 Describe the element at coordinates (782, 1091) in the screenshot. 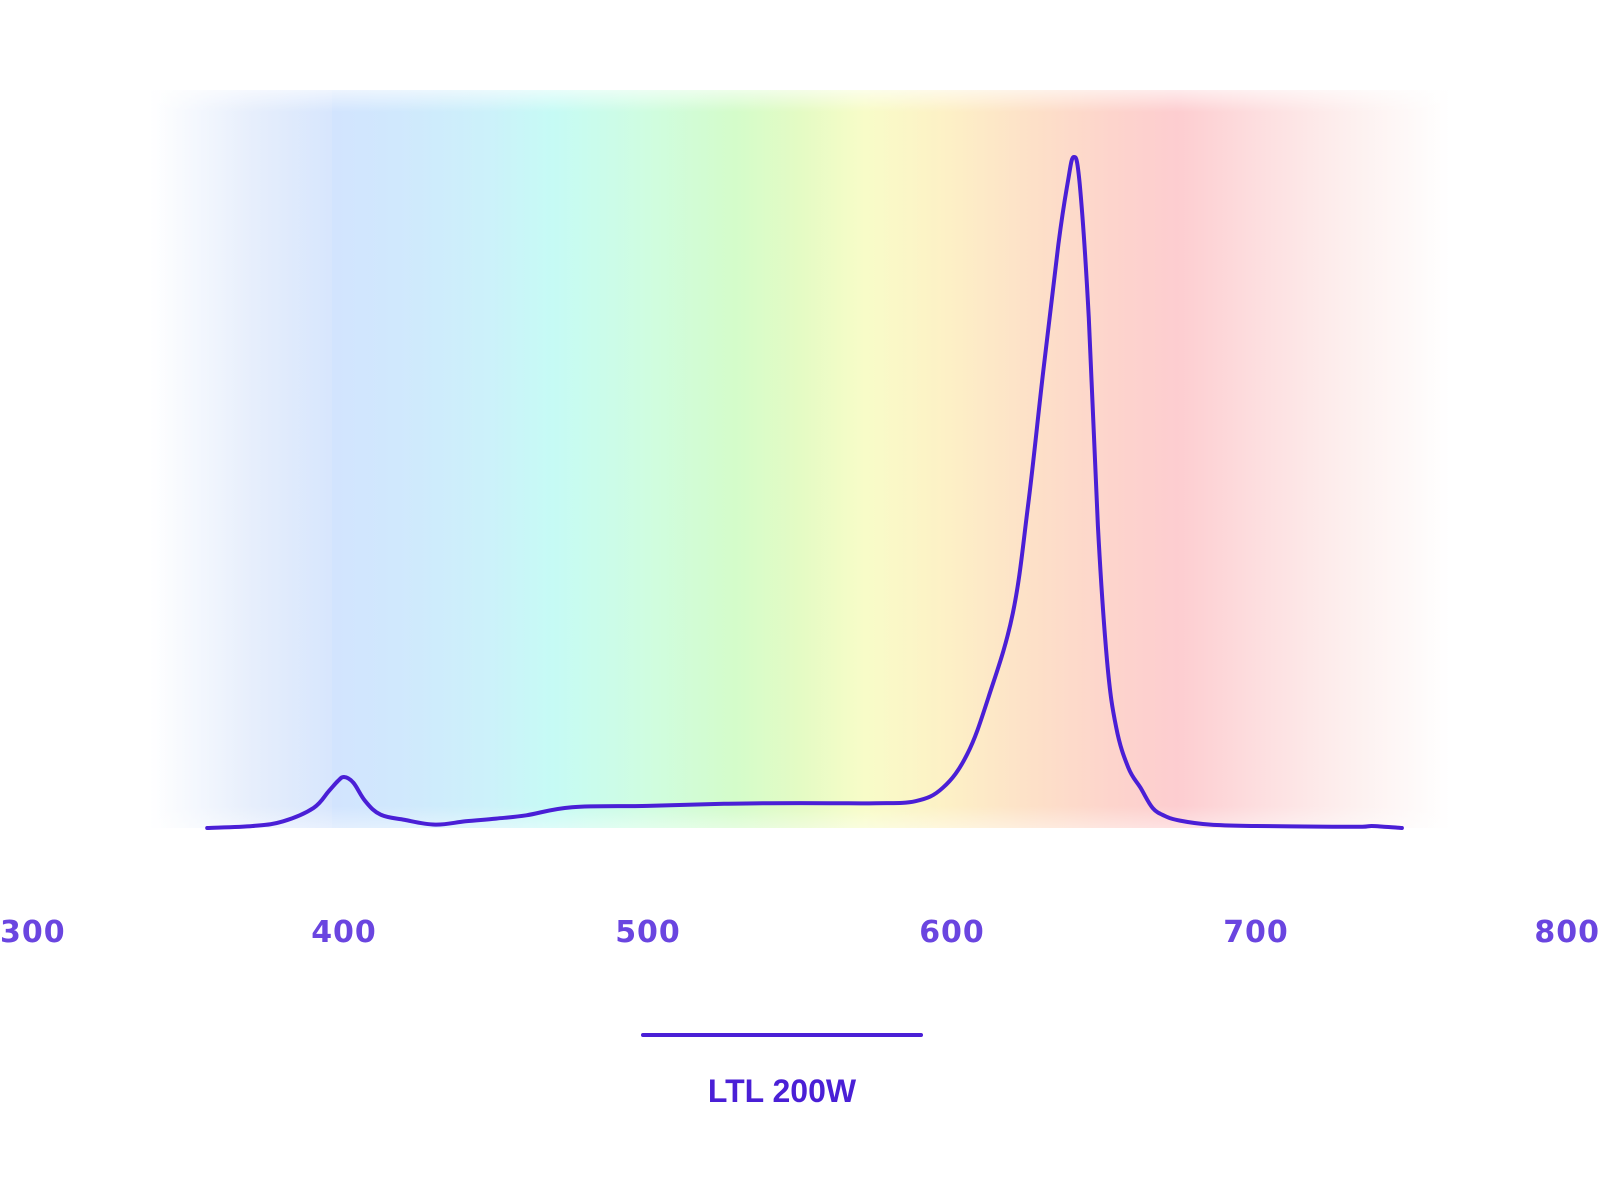

I see `legend-label: LTL 200W` at that location.